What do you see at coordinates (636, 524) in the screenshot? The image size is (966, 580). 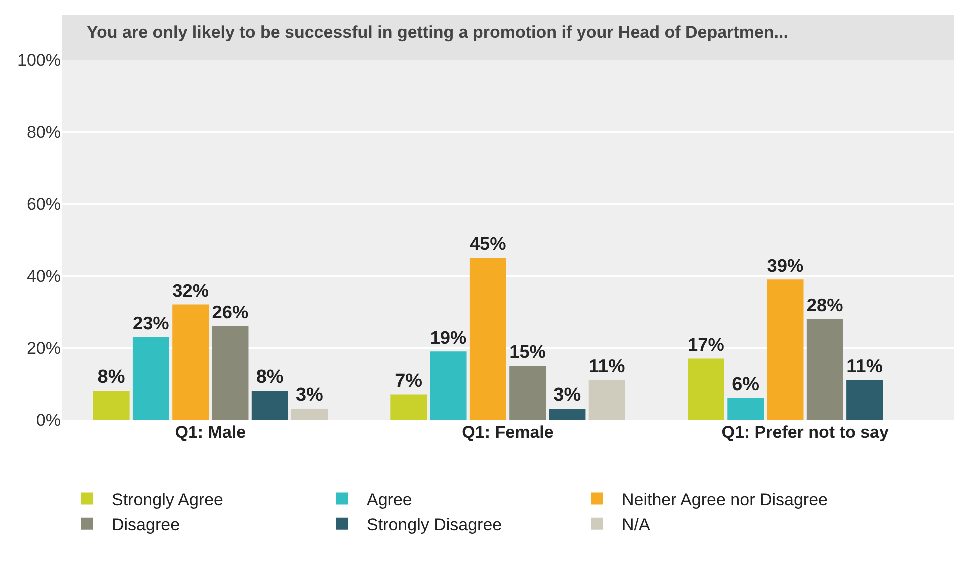 I see `legend-label: N/A` at bounding box center [636, 524].